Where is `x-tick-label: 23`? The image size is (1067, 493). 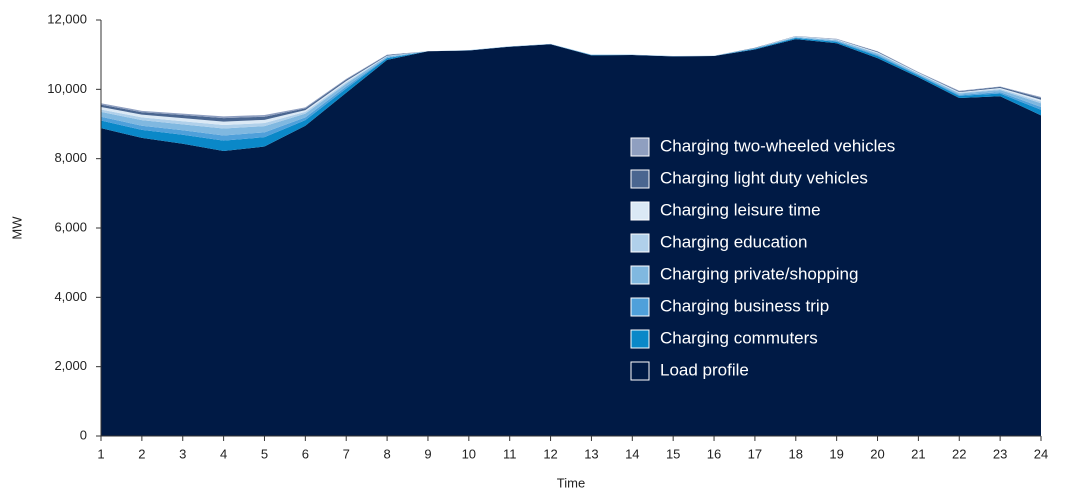
x-tick-label: 23 is located at coordinates (1000, 453).